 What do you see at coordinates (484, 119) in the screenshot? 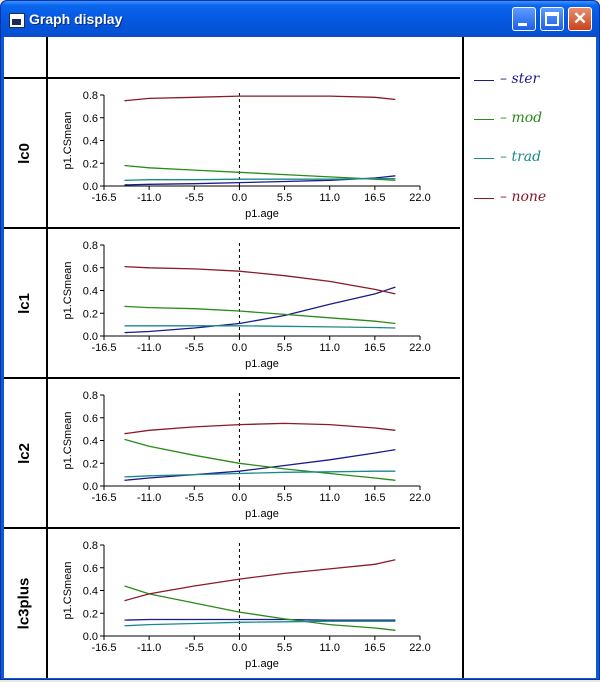
I see `legend-swatch-mod` at bounding box center [484, 119].